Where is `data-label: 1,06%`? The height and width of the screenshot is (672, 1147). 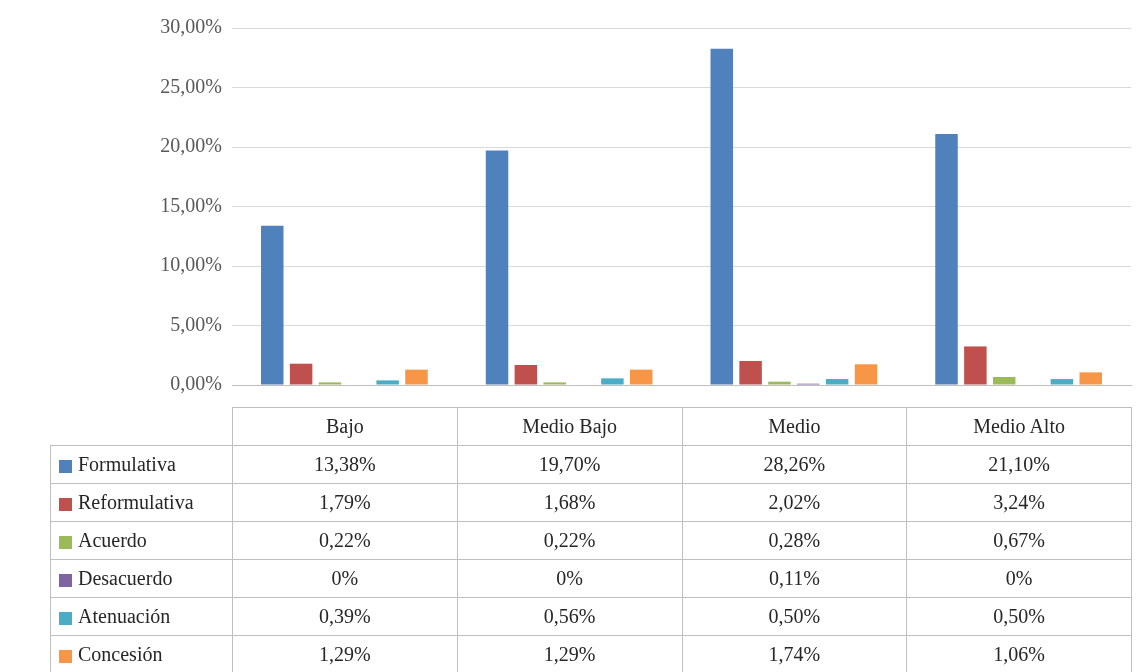 data-label: 1,06% is located at coordinates (1019, 653).